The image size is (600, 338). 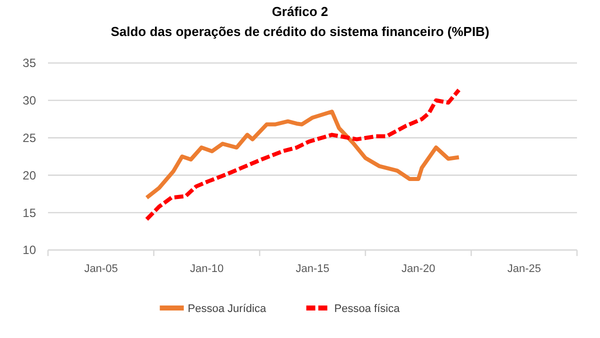 I want to click on line-series, so click(x=302, y=155).